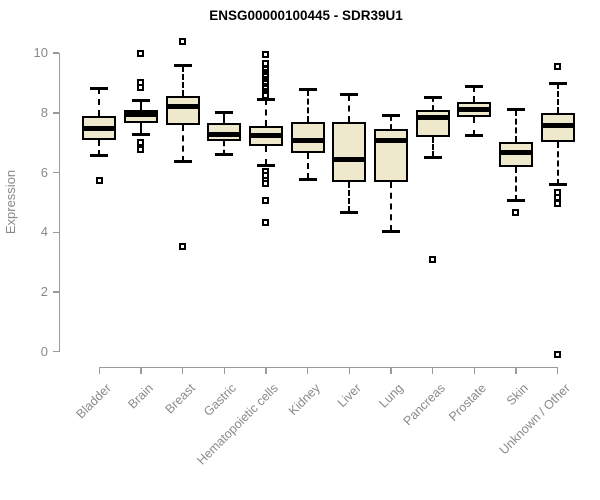 The width and height of the screenshot is (600, 500). I want to click on box-pancreas, so click(432, 123).